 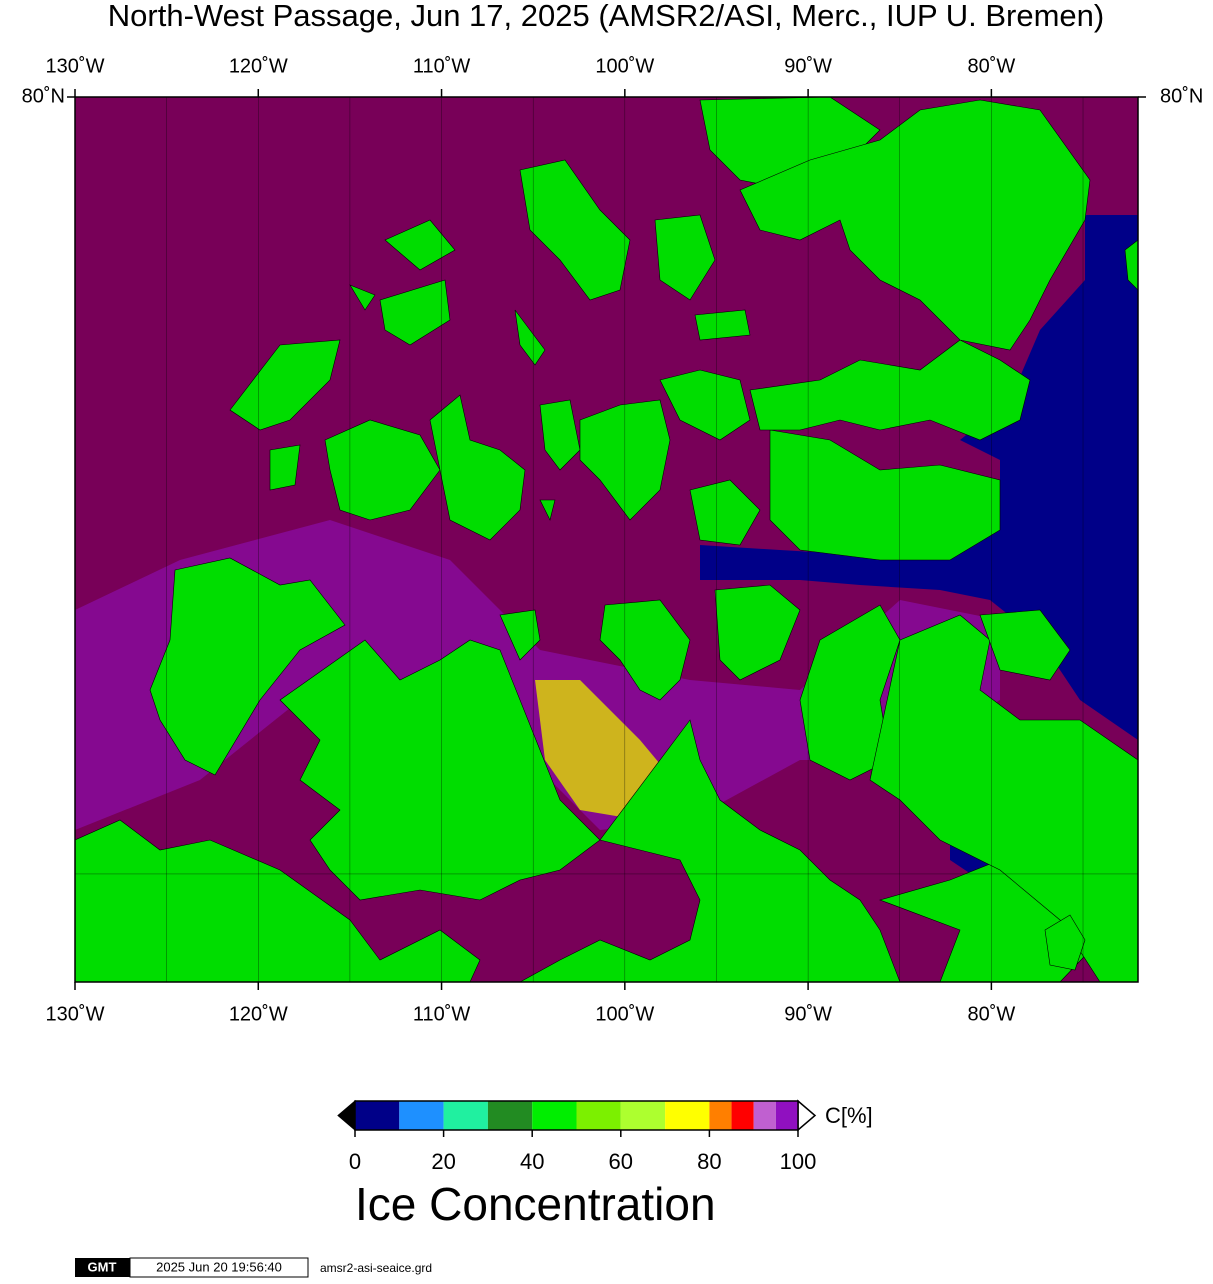 What do you see at coordinates (798, 1161) in the screenshot?
I see `colorbar-tick-label: 100` at bounding box center [798, 1161].